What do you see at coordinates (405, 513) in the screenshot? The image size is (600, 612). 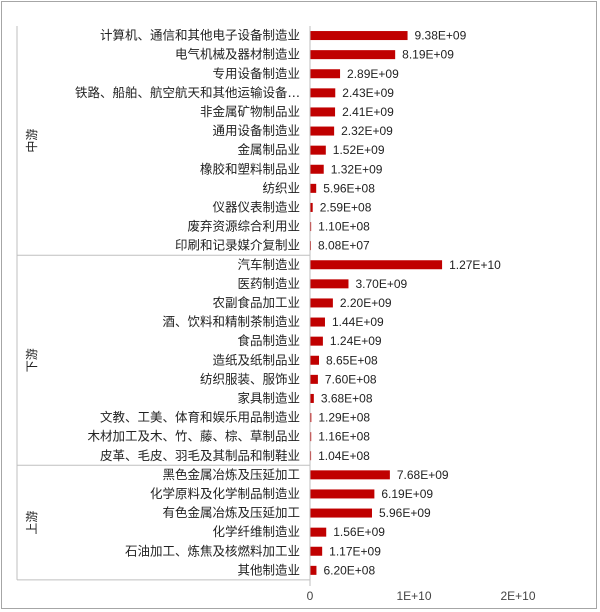 I see `value-label: 5.96E+09` at bounding box center [405, 513].